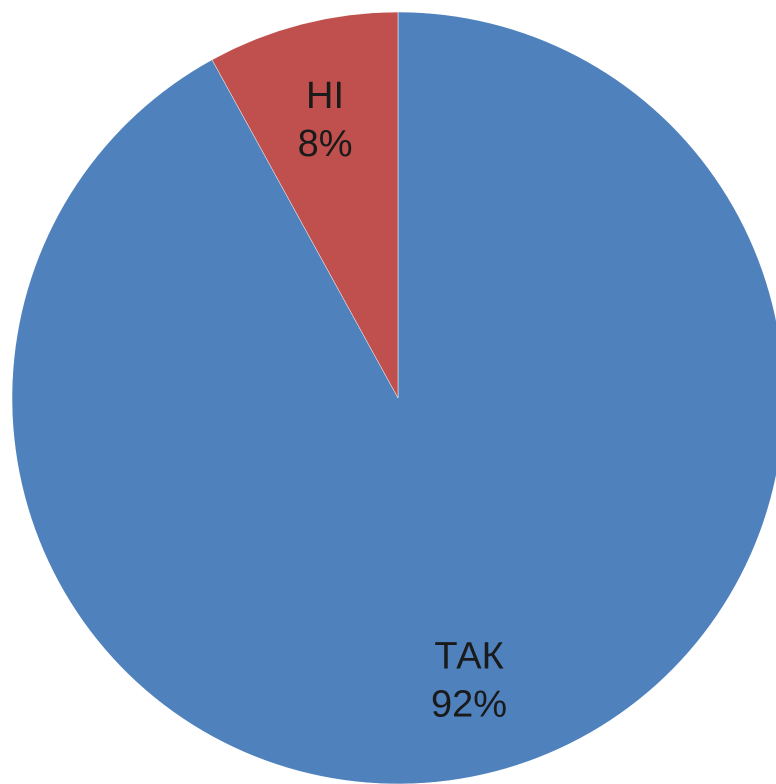 The height and width of the screenshot is (784, 776). I want to click on pie-slice-ni, so click(305, 205).